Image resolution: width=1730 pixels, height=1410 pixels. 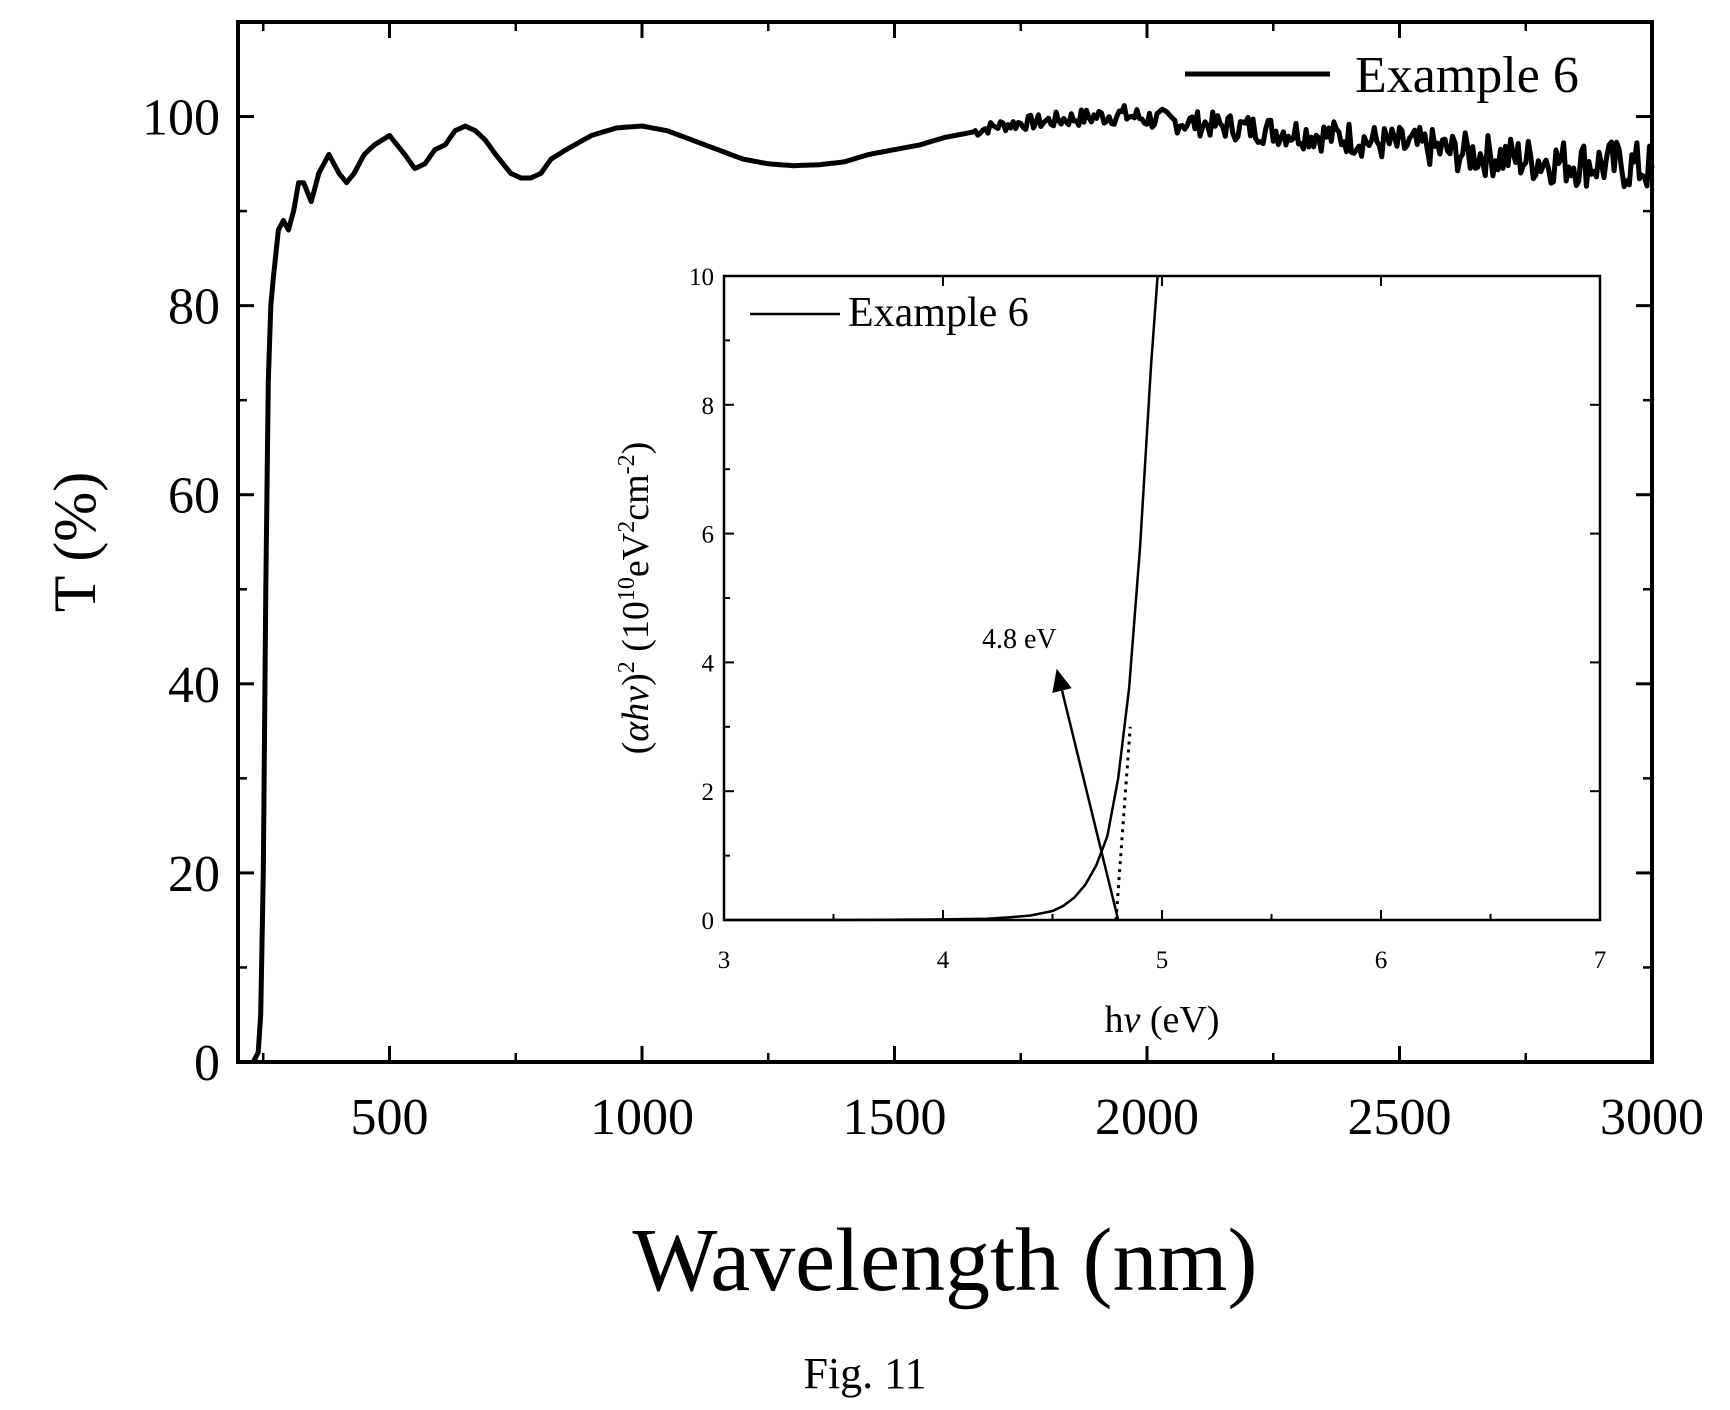 I want to click on main-x-axis-title: Wavelength (nm), so click(x=944, y=1260).